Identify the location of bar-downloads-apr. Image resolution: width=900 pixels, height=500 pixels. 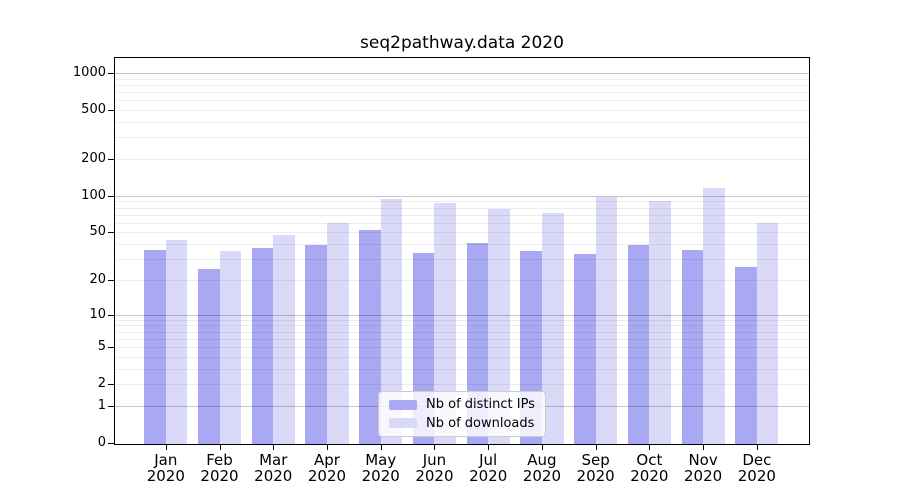
(337, 333).